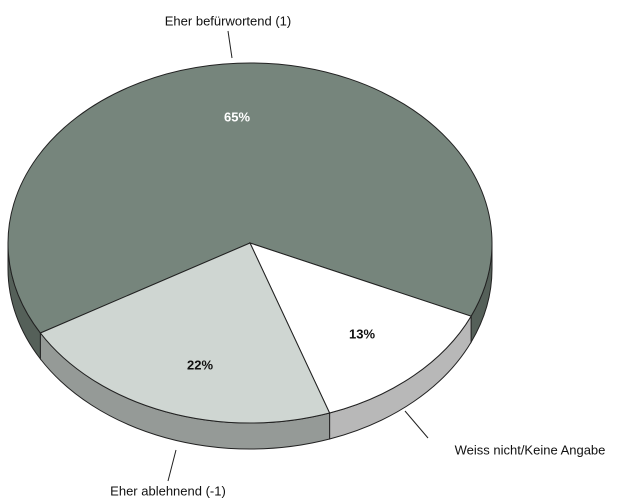  What do you see at coordinates (200, 364) in the screenshot?
I see `value-label: 22%` at bounding box center [200, 364].